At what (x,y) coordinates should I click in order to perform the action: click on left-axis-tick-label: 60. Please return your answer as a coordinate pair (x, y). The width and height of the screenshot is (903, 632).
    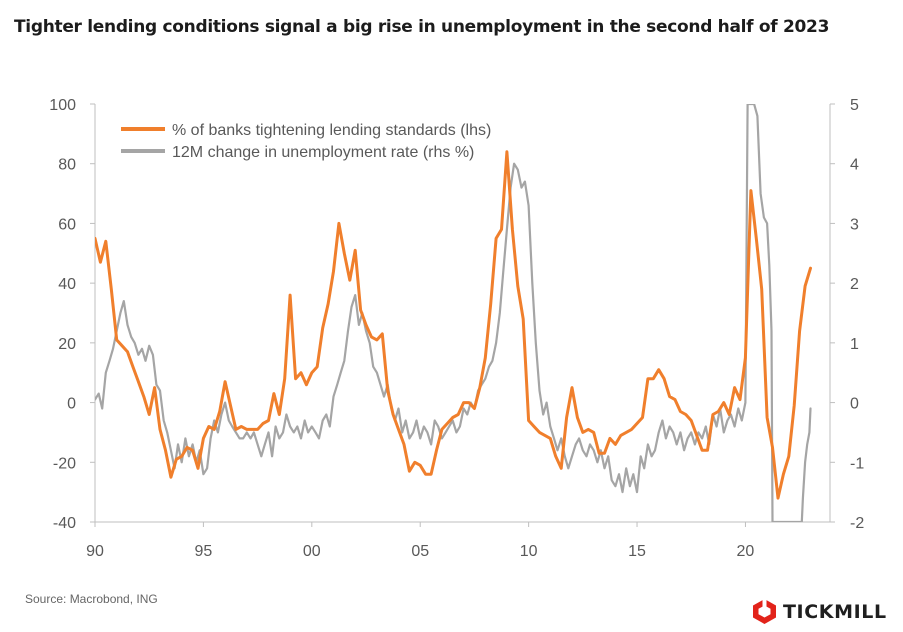
    Looking at the image, I should click on (67, 224).